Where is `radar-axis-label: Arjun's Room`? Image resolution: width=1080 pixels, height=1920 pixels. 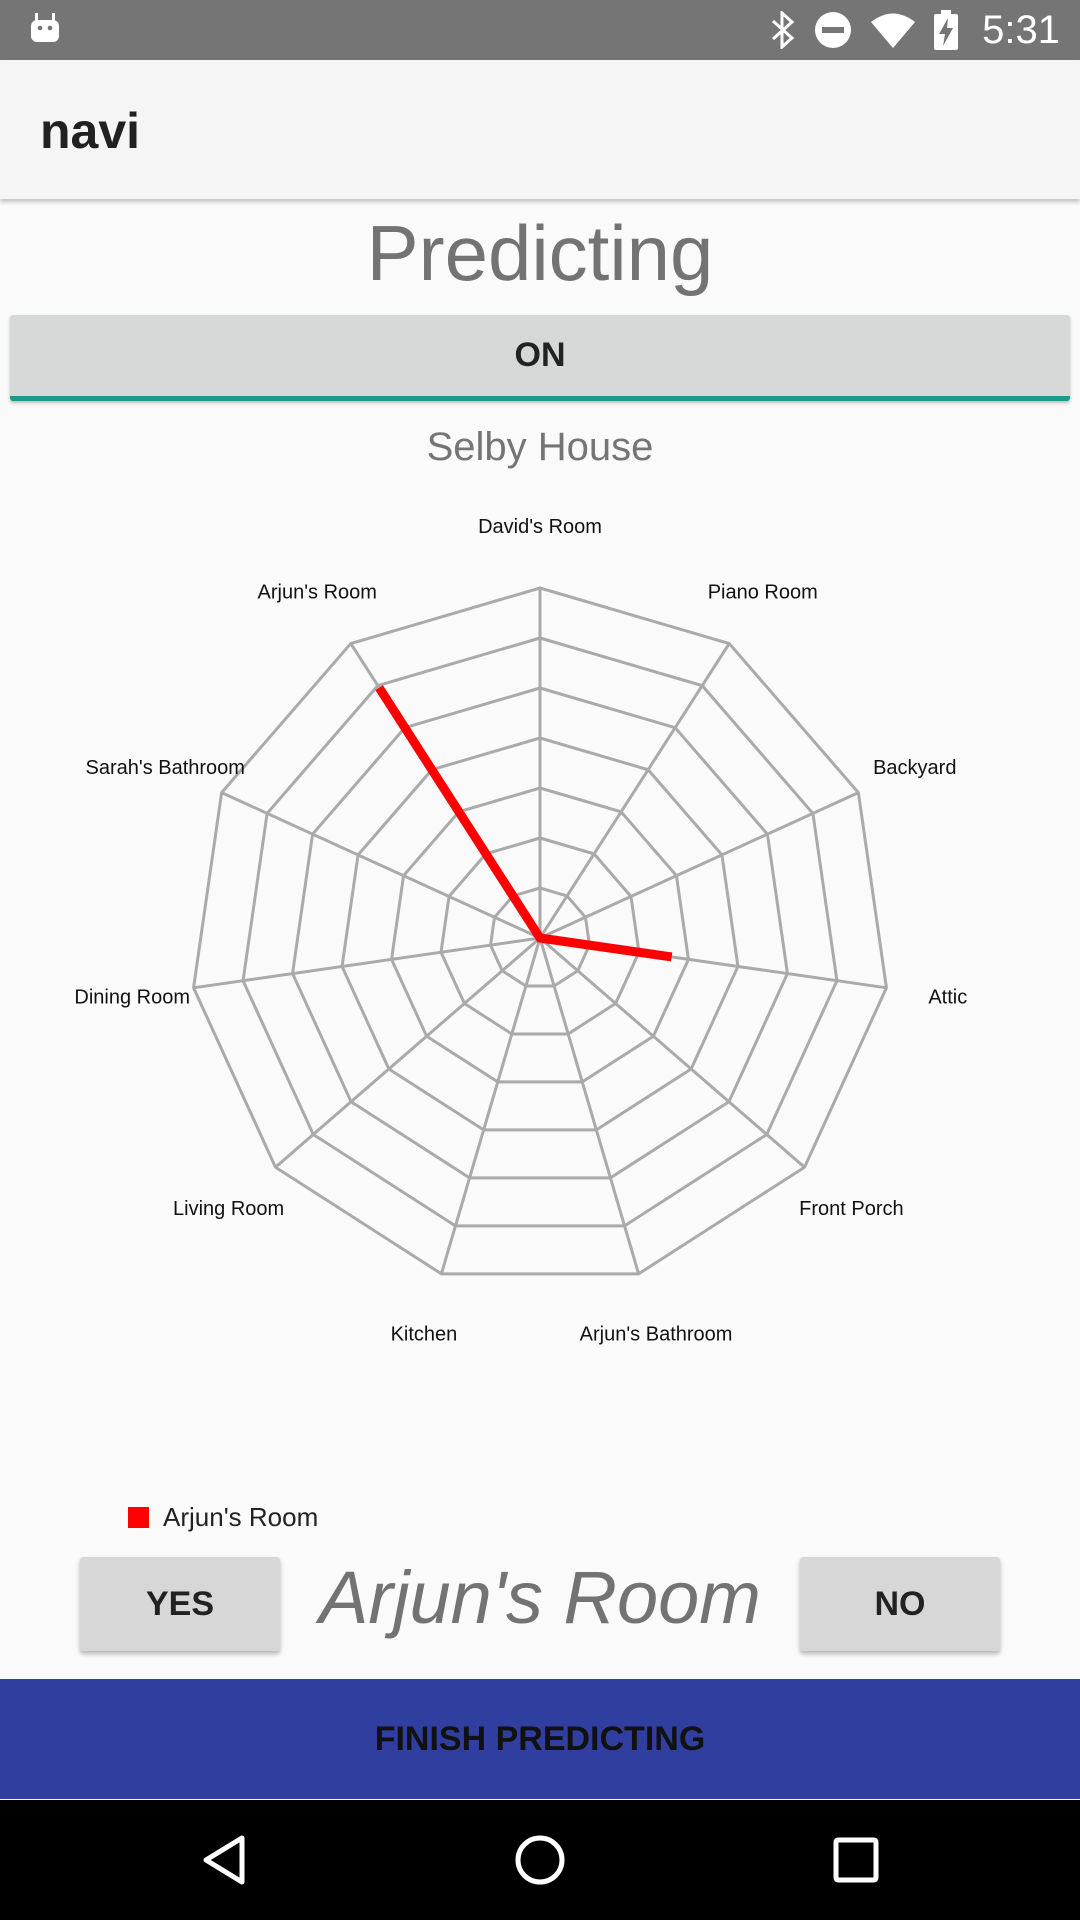 radar-axis-label: Arjun's Room is located at coordinates (317, 592).